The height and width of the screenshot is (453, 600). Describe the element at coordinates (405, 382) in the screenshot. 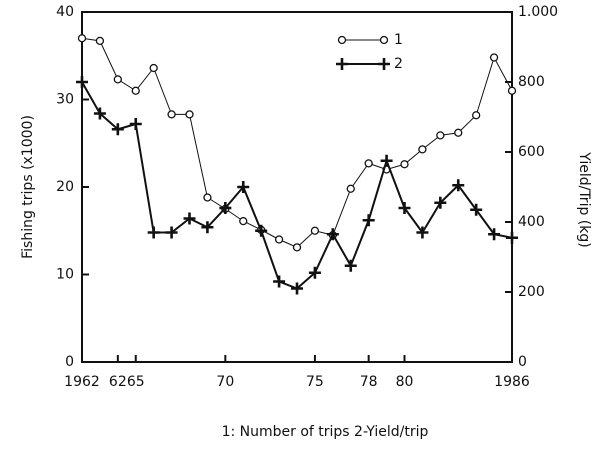

I see `x-tick-label: 80` at that location.